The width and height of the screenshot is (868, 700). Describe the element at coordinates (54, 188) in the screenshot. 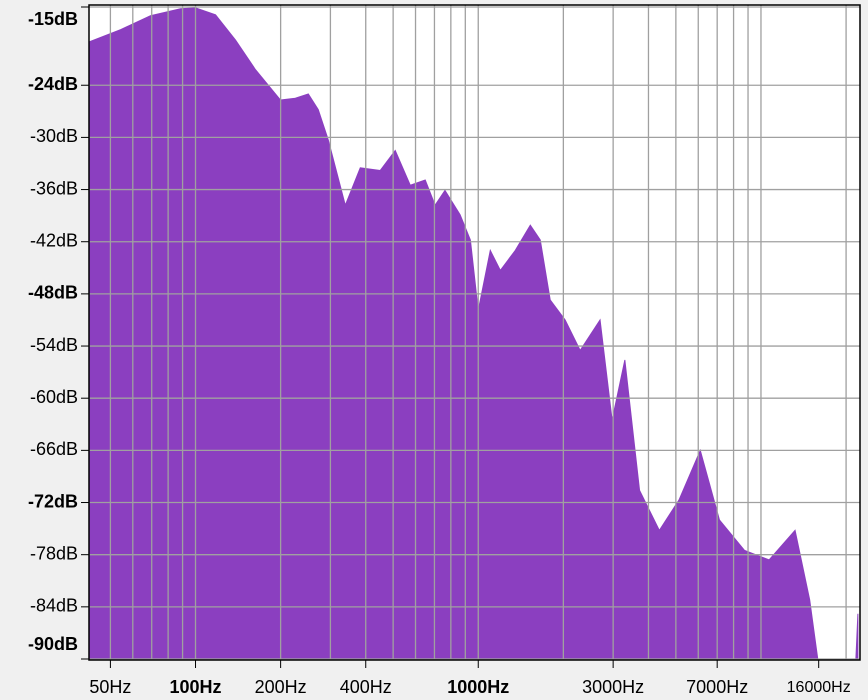

I see `y-tick-label: -36dB` at that location.